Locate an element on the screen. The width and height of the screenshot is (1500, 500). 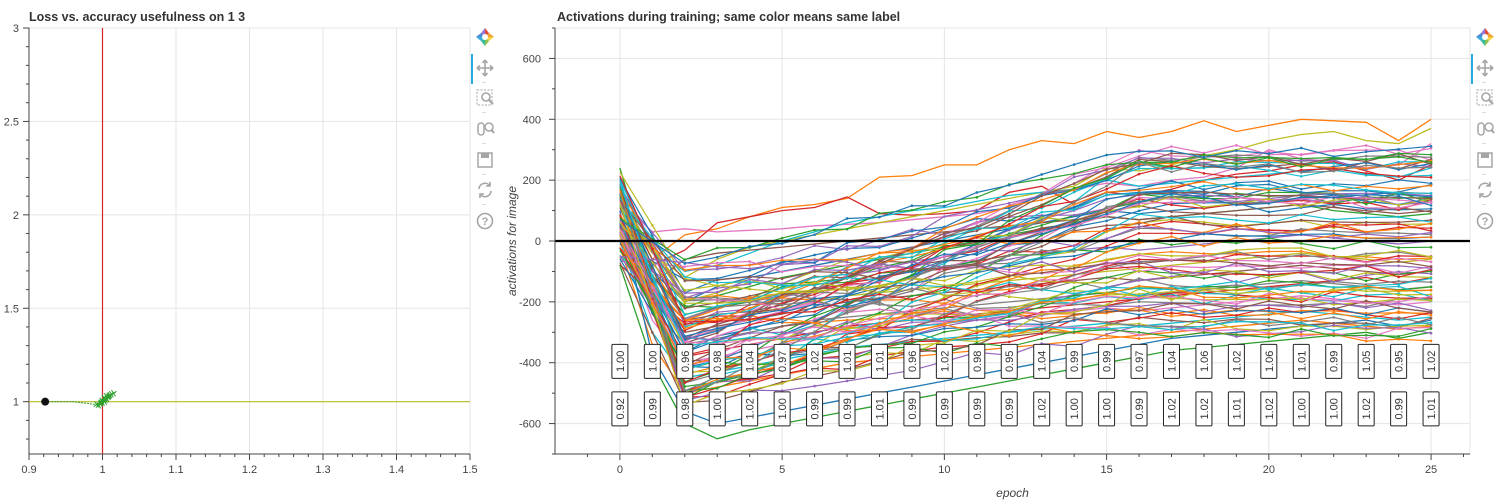
right-x-tick-label: 10 is located at coordinates (944, 470).